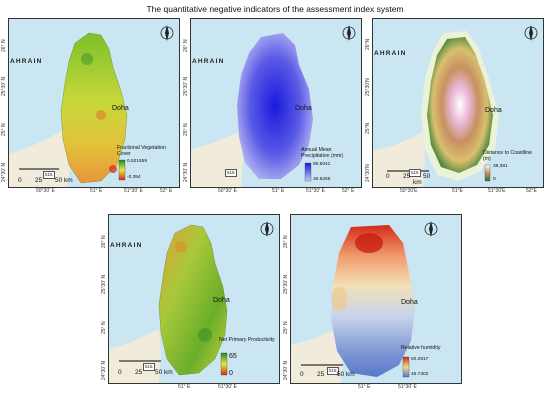 Image resolution: width=550 pixels, height=404 pixels. What do you see at coordinates (368, 173) in the screenshot?
I see `y-tick: 24°30'N` at bounding box center [368, 173].